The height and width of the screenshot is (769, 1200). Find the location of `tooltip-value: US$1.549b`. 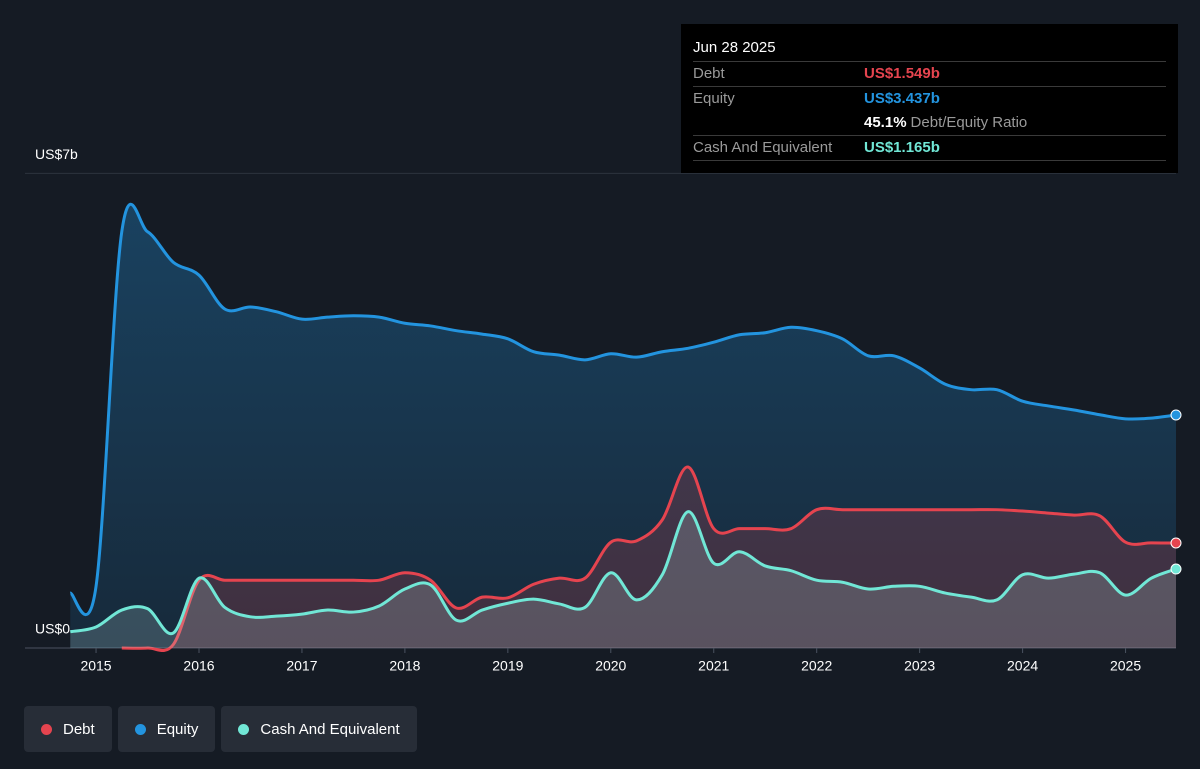

tooltip-value: US$1.549b is located at coordinates (902, 73).